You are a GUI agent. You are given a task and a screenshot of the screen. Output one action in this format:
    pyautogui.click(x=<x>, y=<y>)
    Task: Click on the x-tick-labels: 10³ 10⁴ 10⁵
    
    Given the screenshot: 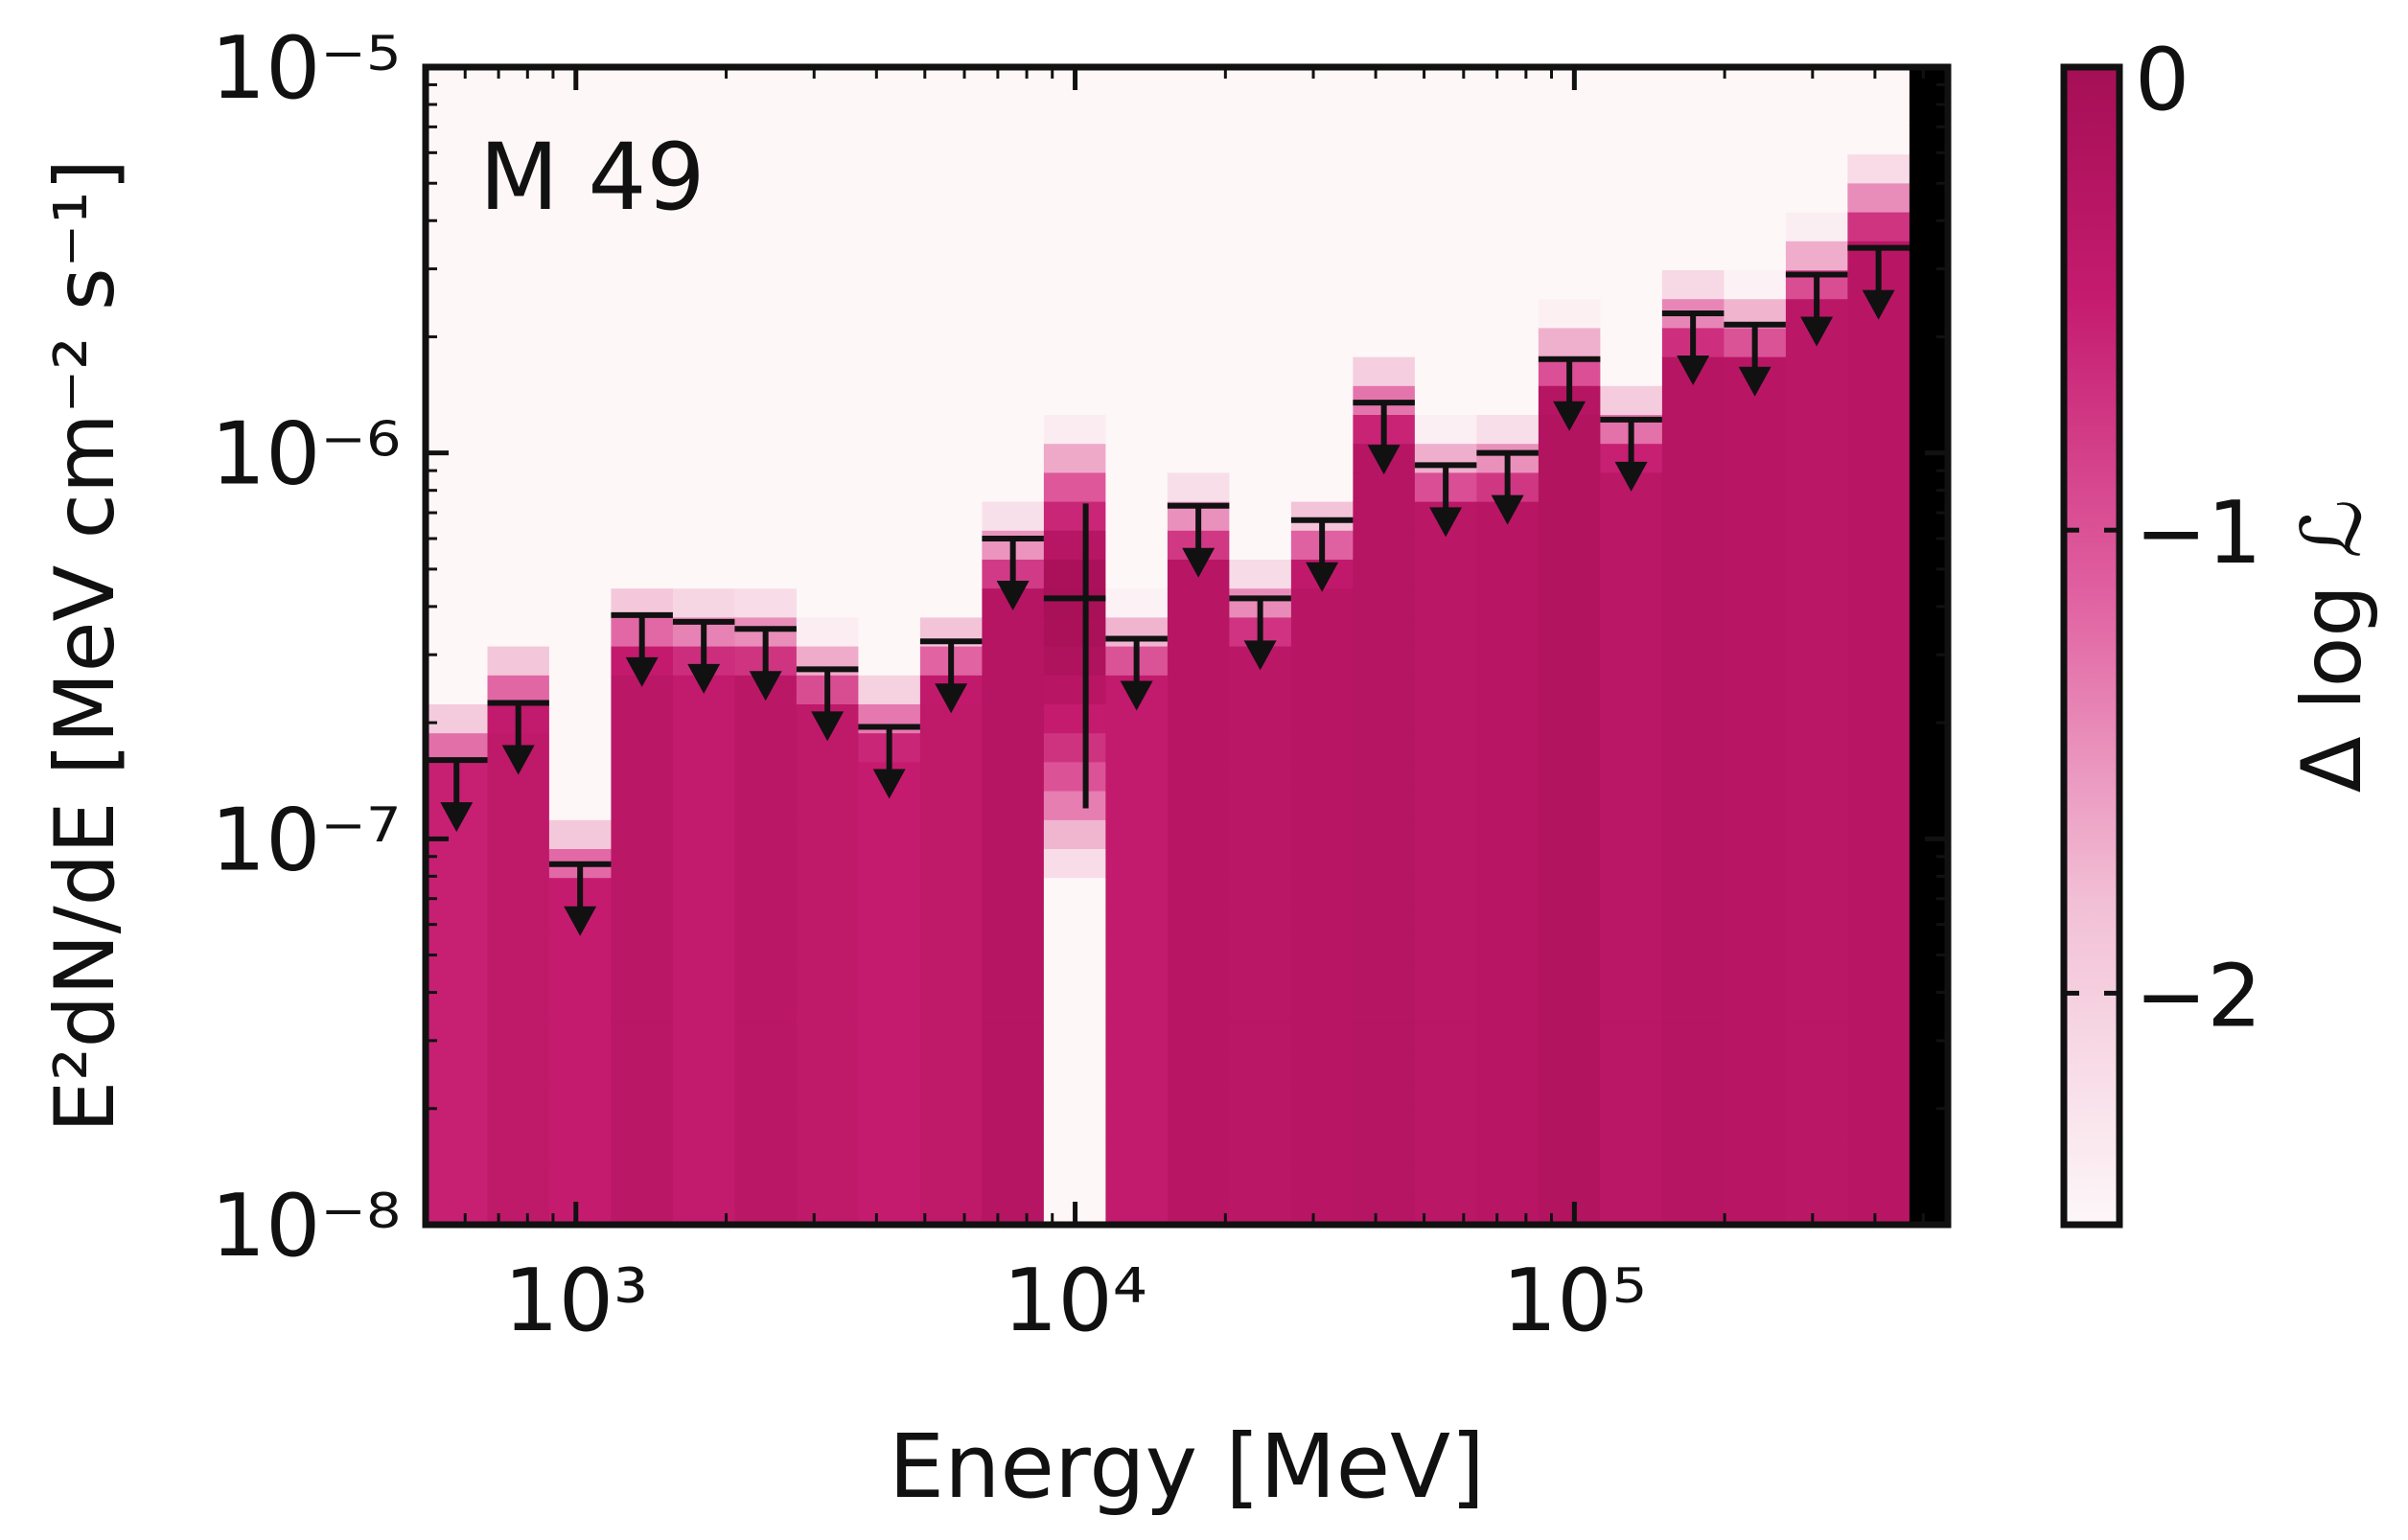 What is the action you would take?
    pyautogui.click(x=1074, y=1301)
    